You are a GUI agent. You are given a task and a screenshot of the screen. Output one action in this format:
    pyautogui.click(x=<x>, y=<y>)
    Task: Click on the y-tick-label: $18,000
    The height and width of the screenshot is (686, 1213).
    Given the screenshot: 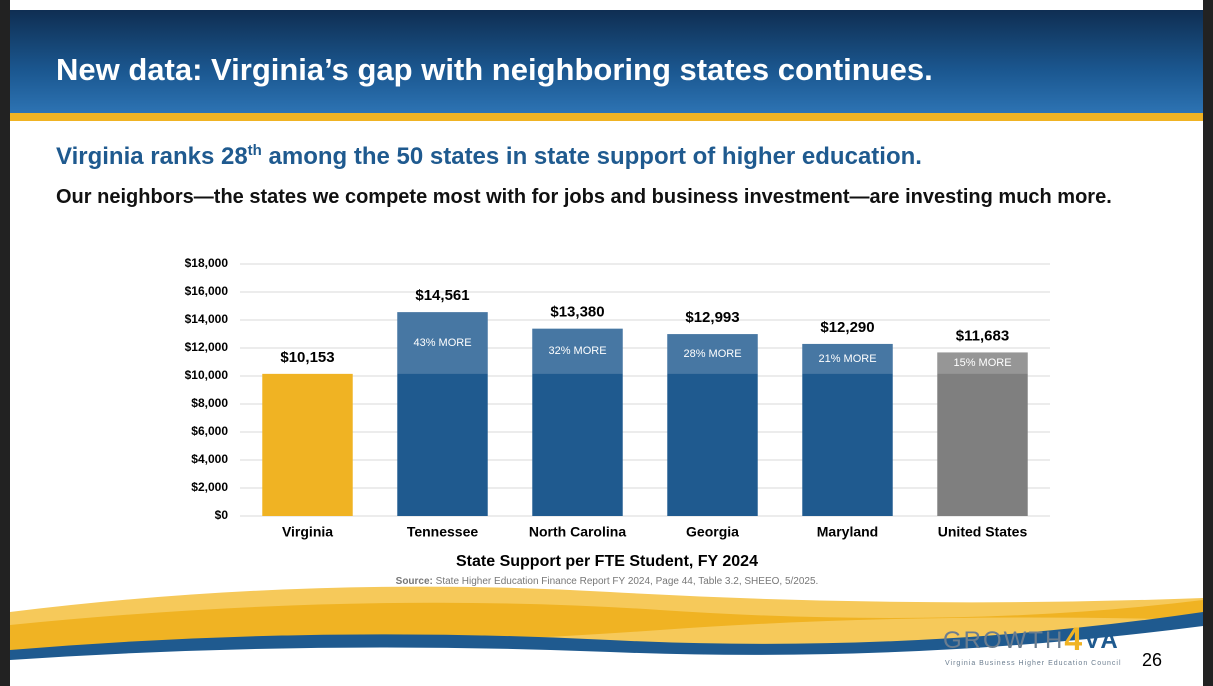 What is the action you would take?
    pyautogui.click(x=207, y=263)
    